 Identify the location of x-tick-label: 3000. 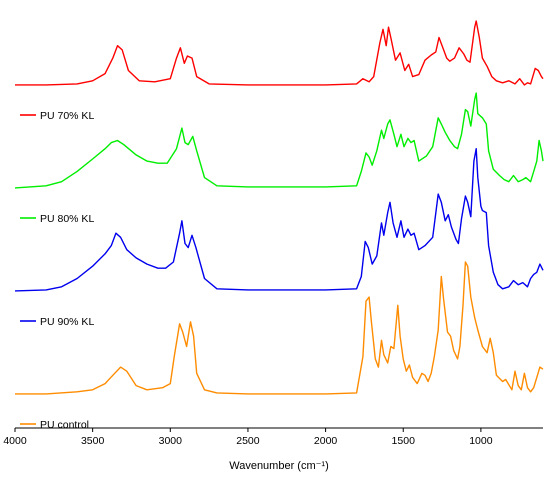
(171, 441).